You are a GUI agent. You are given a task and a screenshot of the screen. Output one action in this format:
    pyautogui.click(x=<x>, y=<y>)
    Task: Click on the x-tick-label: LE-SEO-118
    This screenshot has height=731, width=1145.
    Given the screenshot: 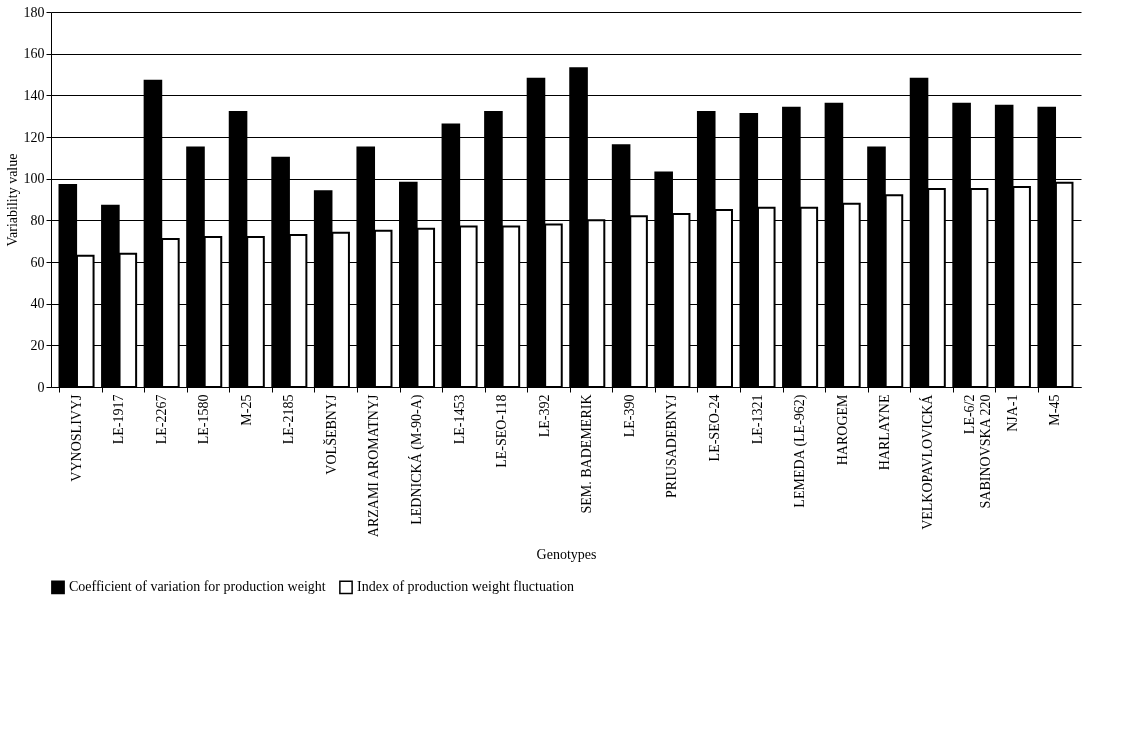 What is the action you would take?
    pyautogui.click(x=502, y=431)
    